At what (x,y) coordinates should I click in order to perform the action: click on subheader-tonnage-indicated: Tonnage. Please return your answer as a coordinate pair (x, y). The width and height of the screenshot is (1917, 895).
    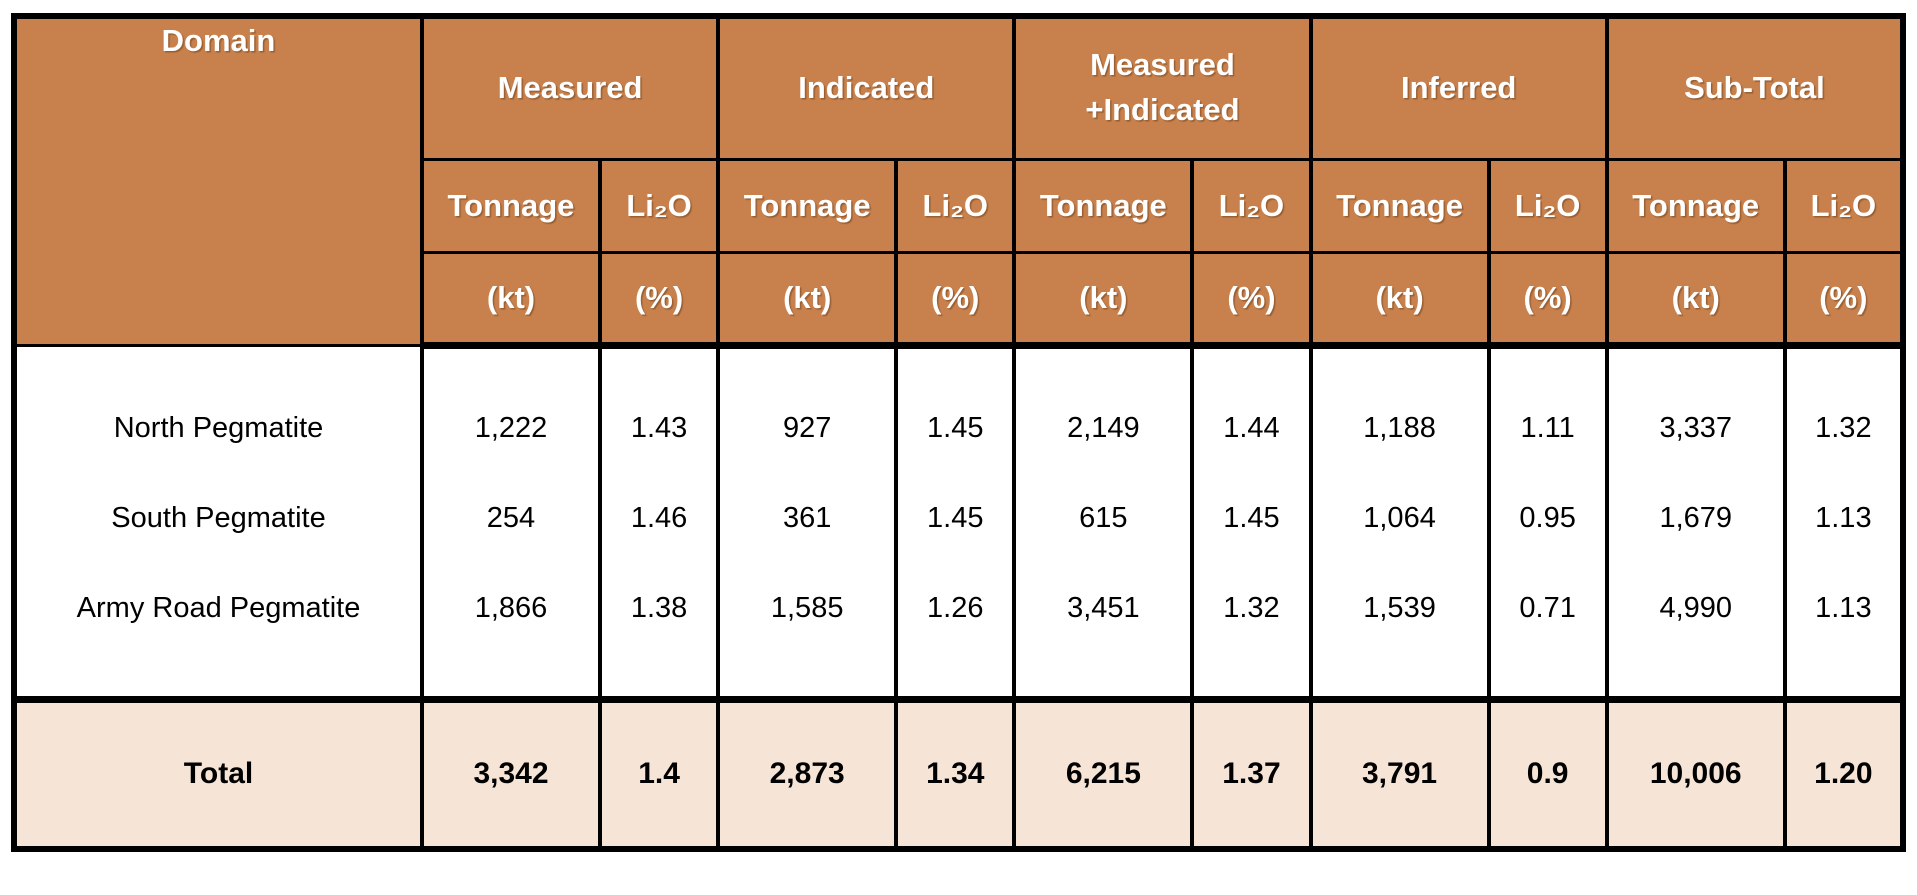
    Looking at the image, I should click on (807, 205).